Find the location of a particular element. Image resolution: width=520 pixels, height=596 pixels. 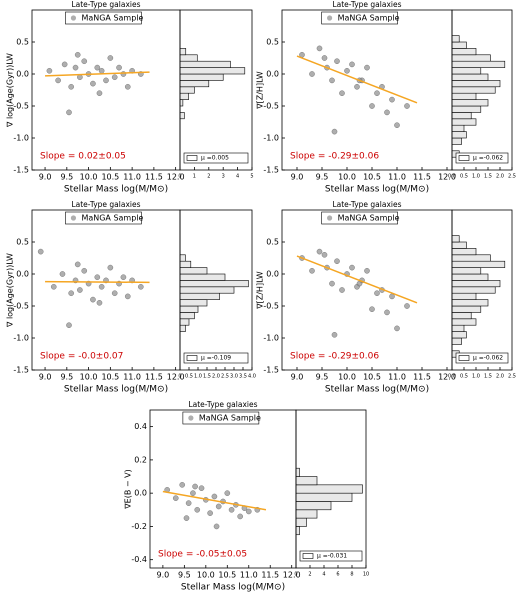

hist-x-tick-label: 3.5 is located at coordinates (243, 377).